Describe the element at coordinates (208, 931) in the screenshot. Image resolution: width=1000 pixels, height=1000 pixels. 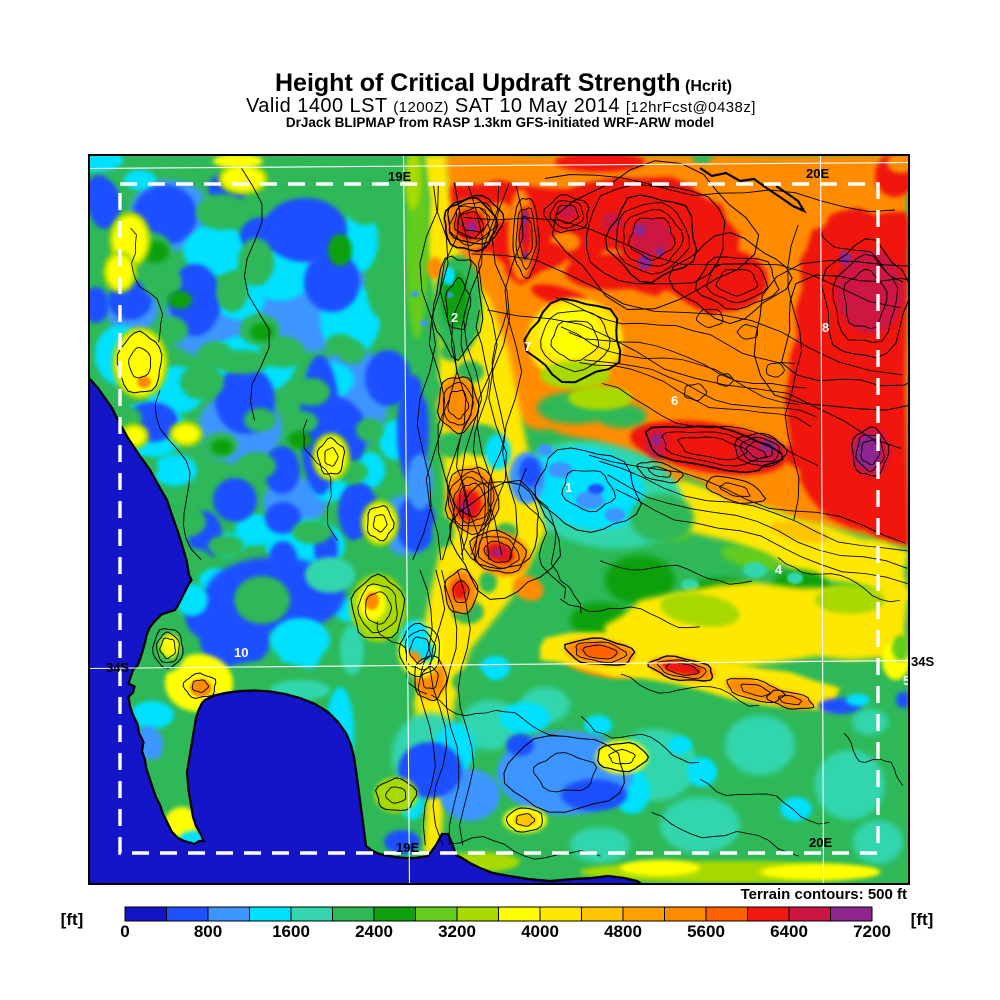
I see `svg-text: 800` at that location.